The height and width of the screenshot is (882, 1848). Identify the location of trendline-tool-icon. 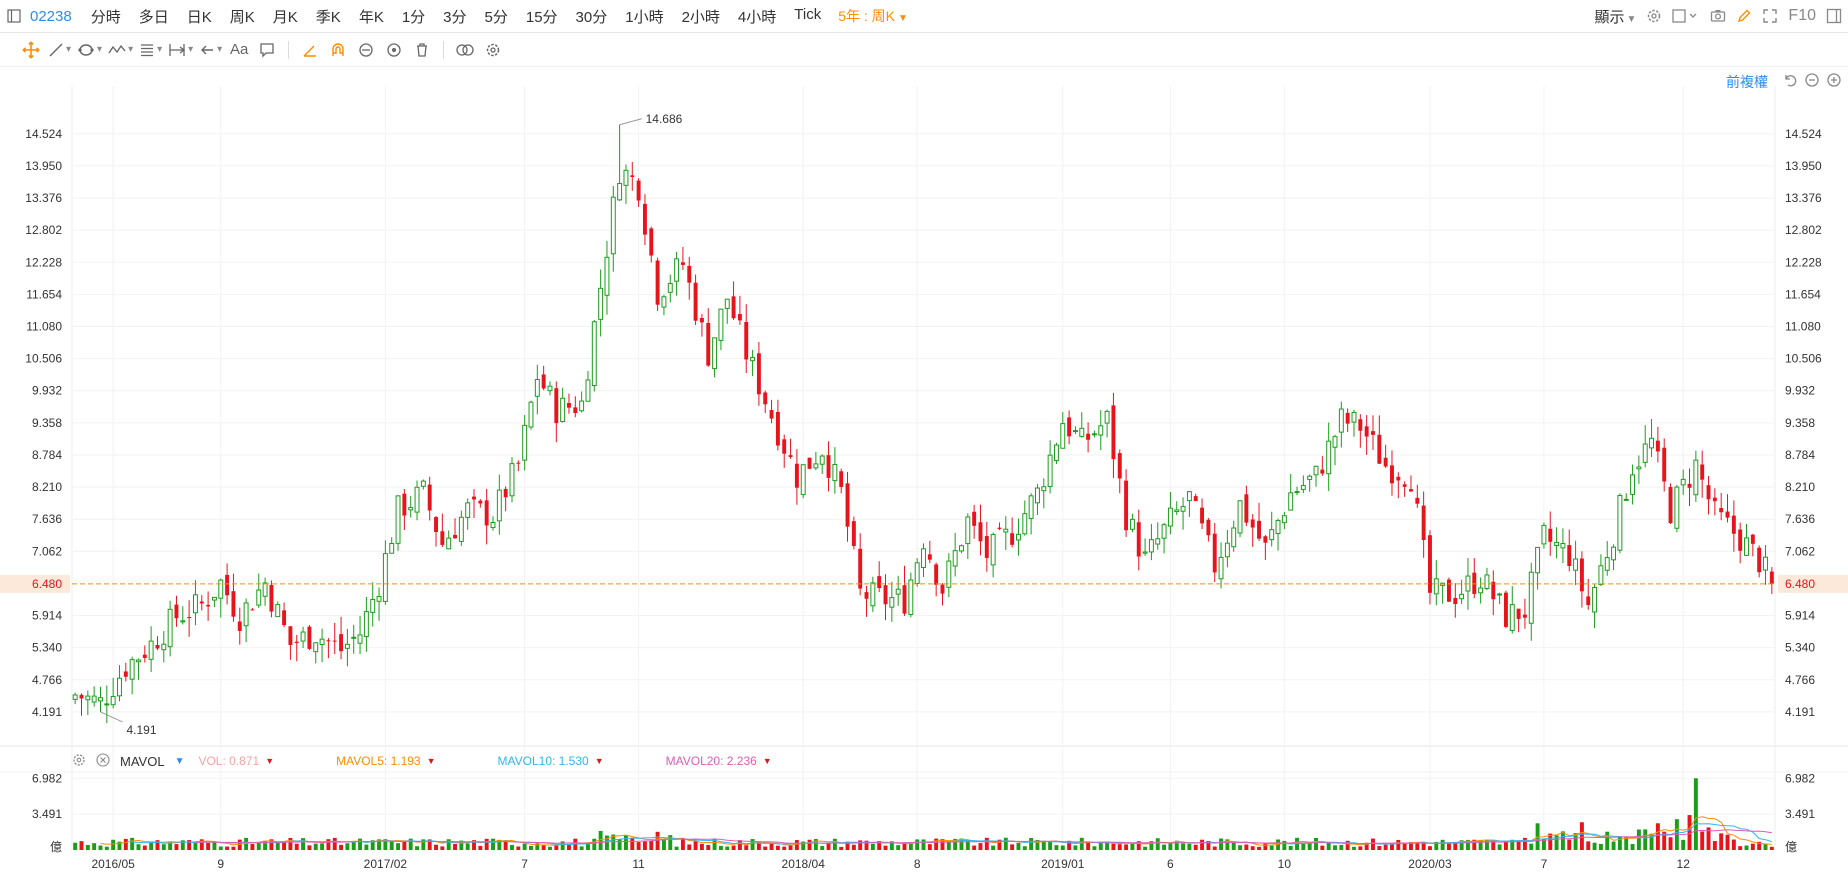
(59, 50).